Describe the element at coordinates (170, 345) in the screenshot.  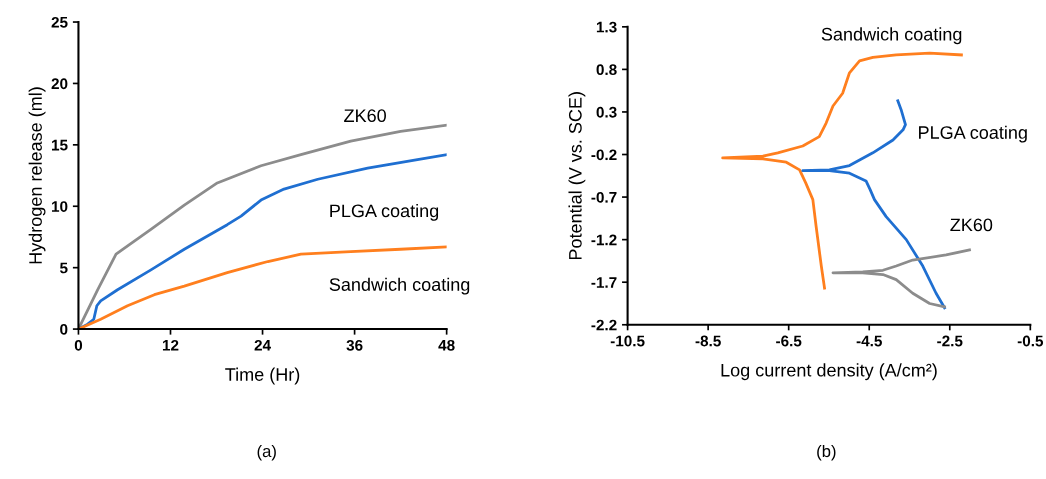
I see `x-tick-label: 12` at that location.